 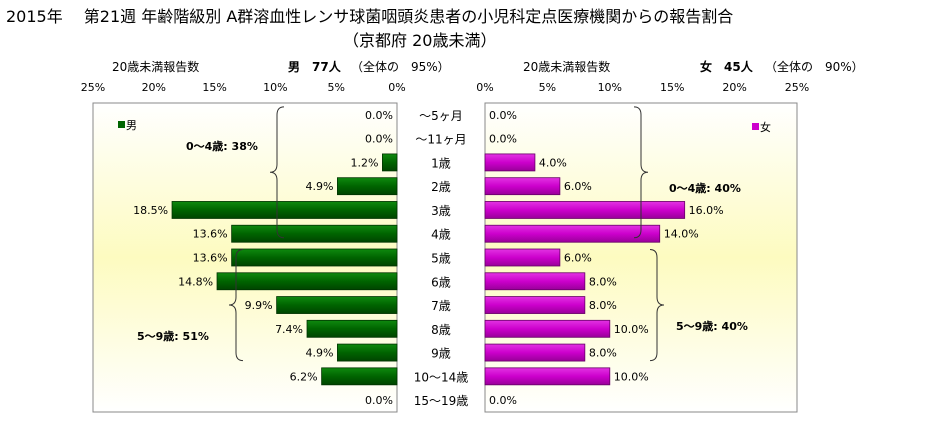 What do you see at coordinates (706, 210) in the screenshot?
I see `female-value-label: 16.0%` at bounding box center [706, 210].